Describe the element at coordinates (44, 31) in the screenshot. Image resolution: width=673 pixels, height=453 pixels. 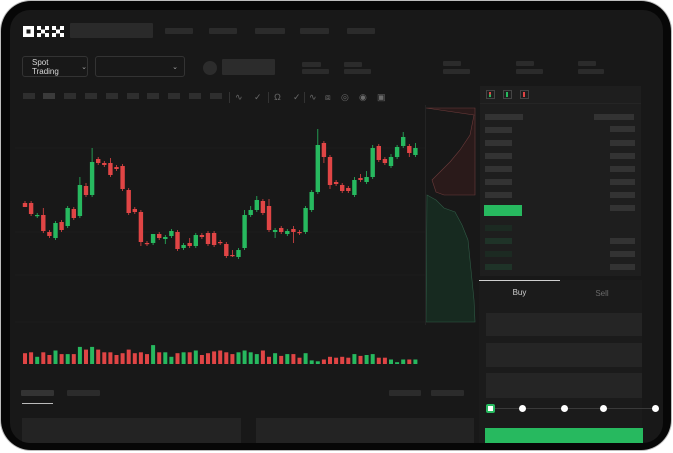
I see `okx-logo` at that location.